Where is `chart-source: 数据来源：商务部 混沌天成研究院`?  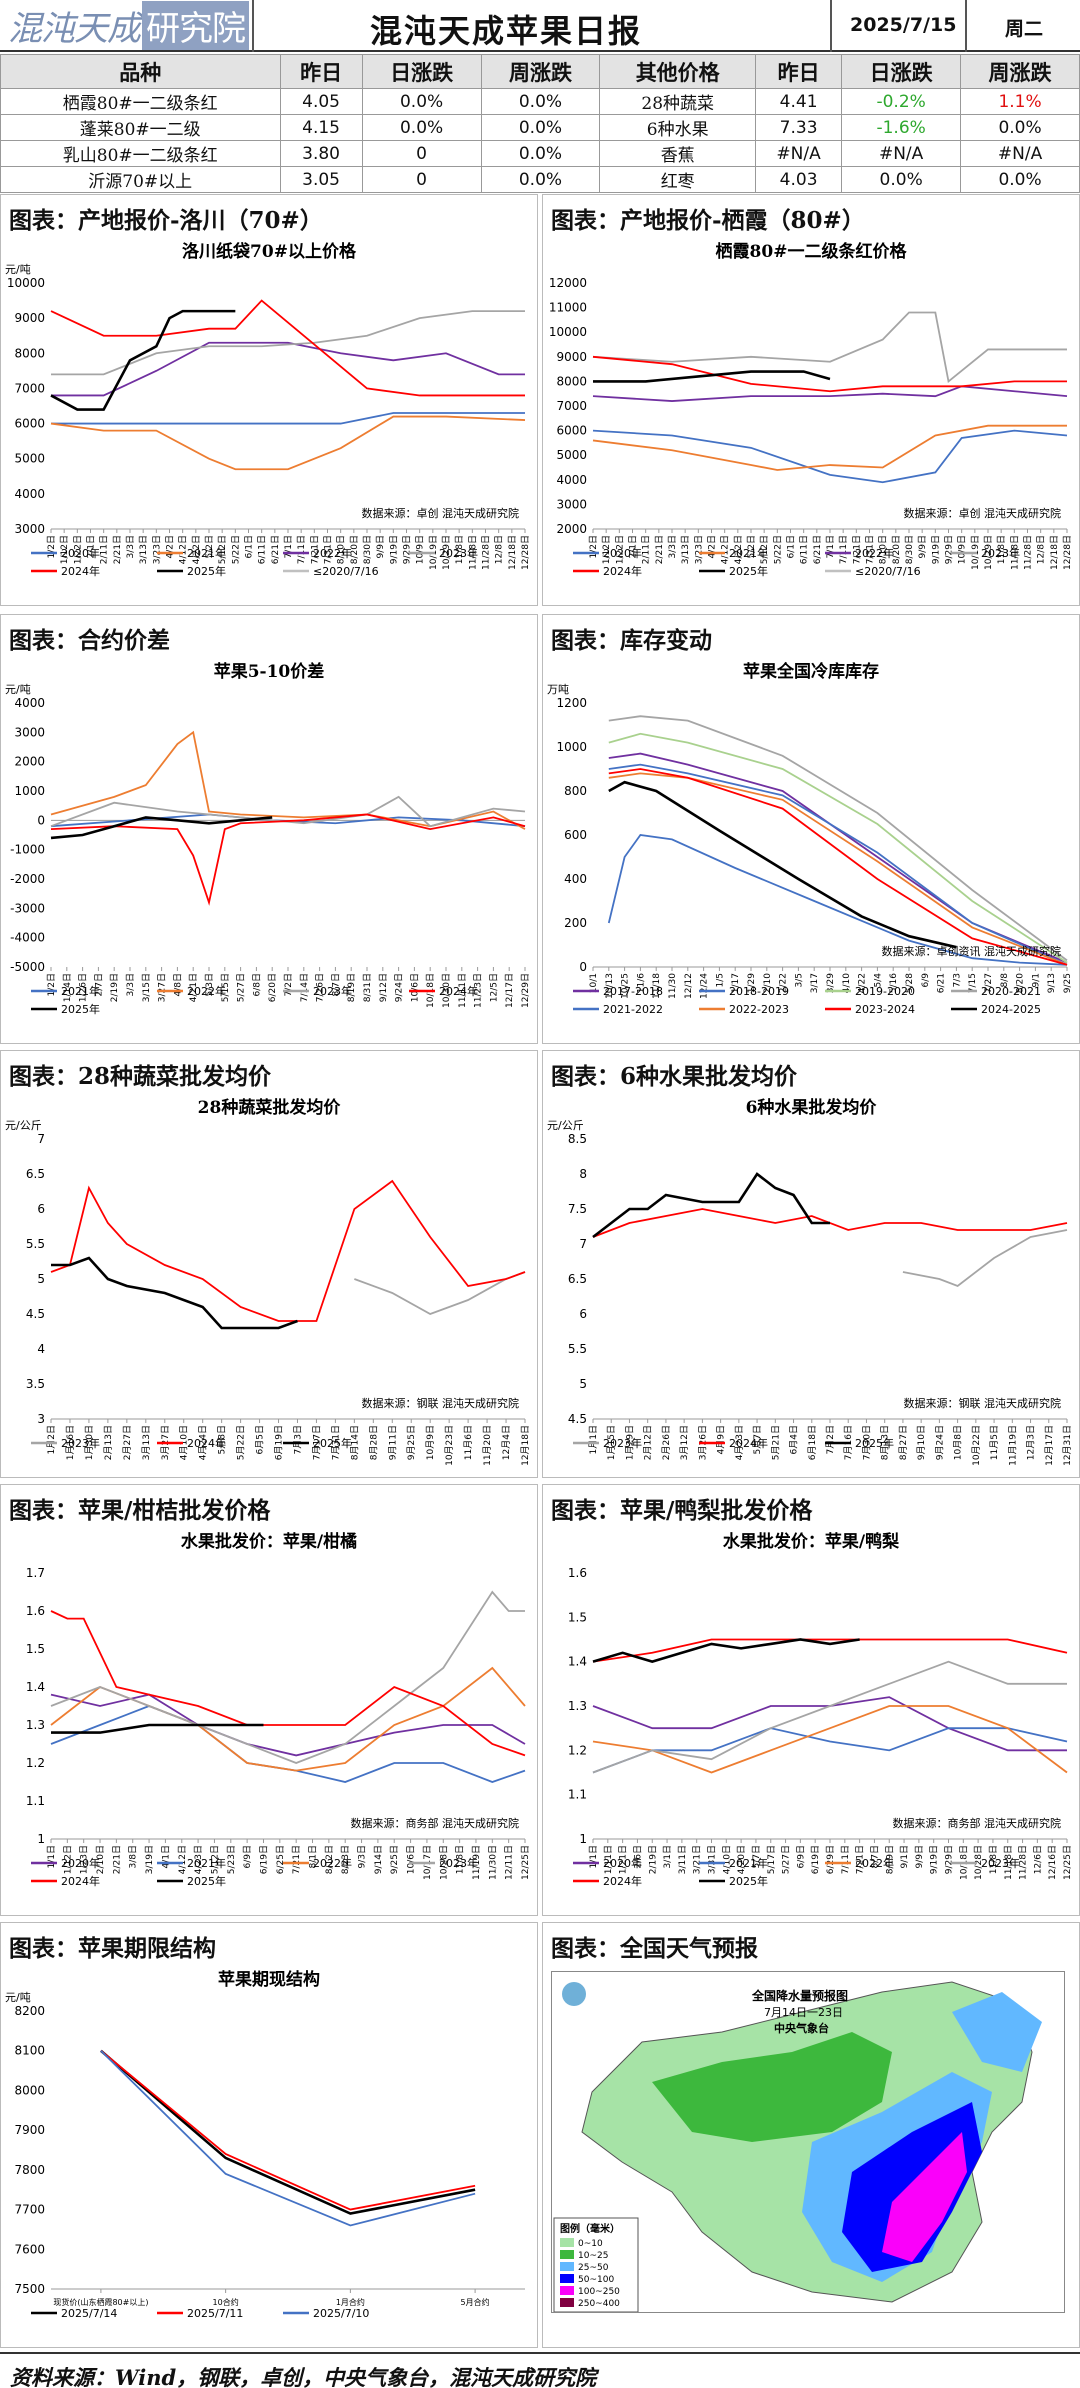 chart-source: 数据来源：商务部 混沌天成研究院 is located at coordinates (435, 1823).